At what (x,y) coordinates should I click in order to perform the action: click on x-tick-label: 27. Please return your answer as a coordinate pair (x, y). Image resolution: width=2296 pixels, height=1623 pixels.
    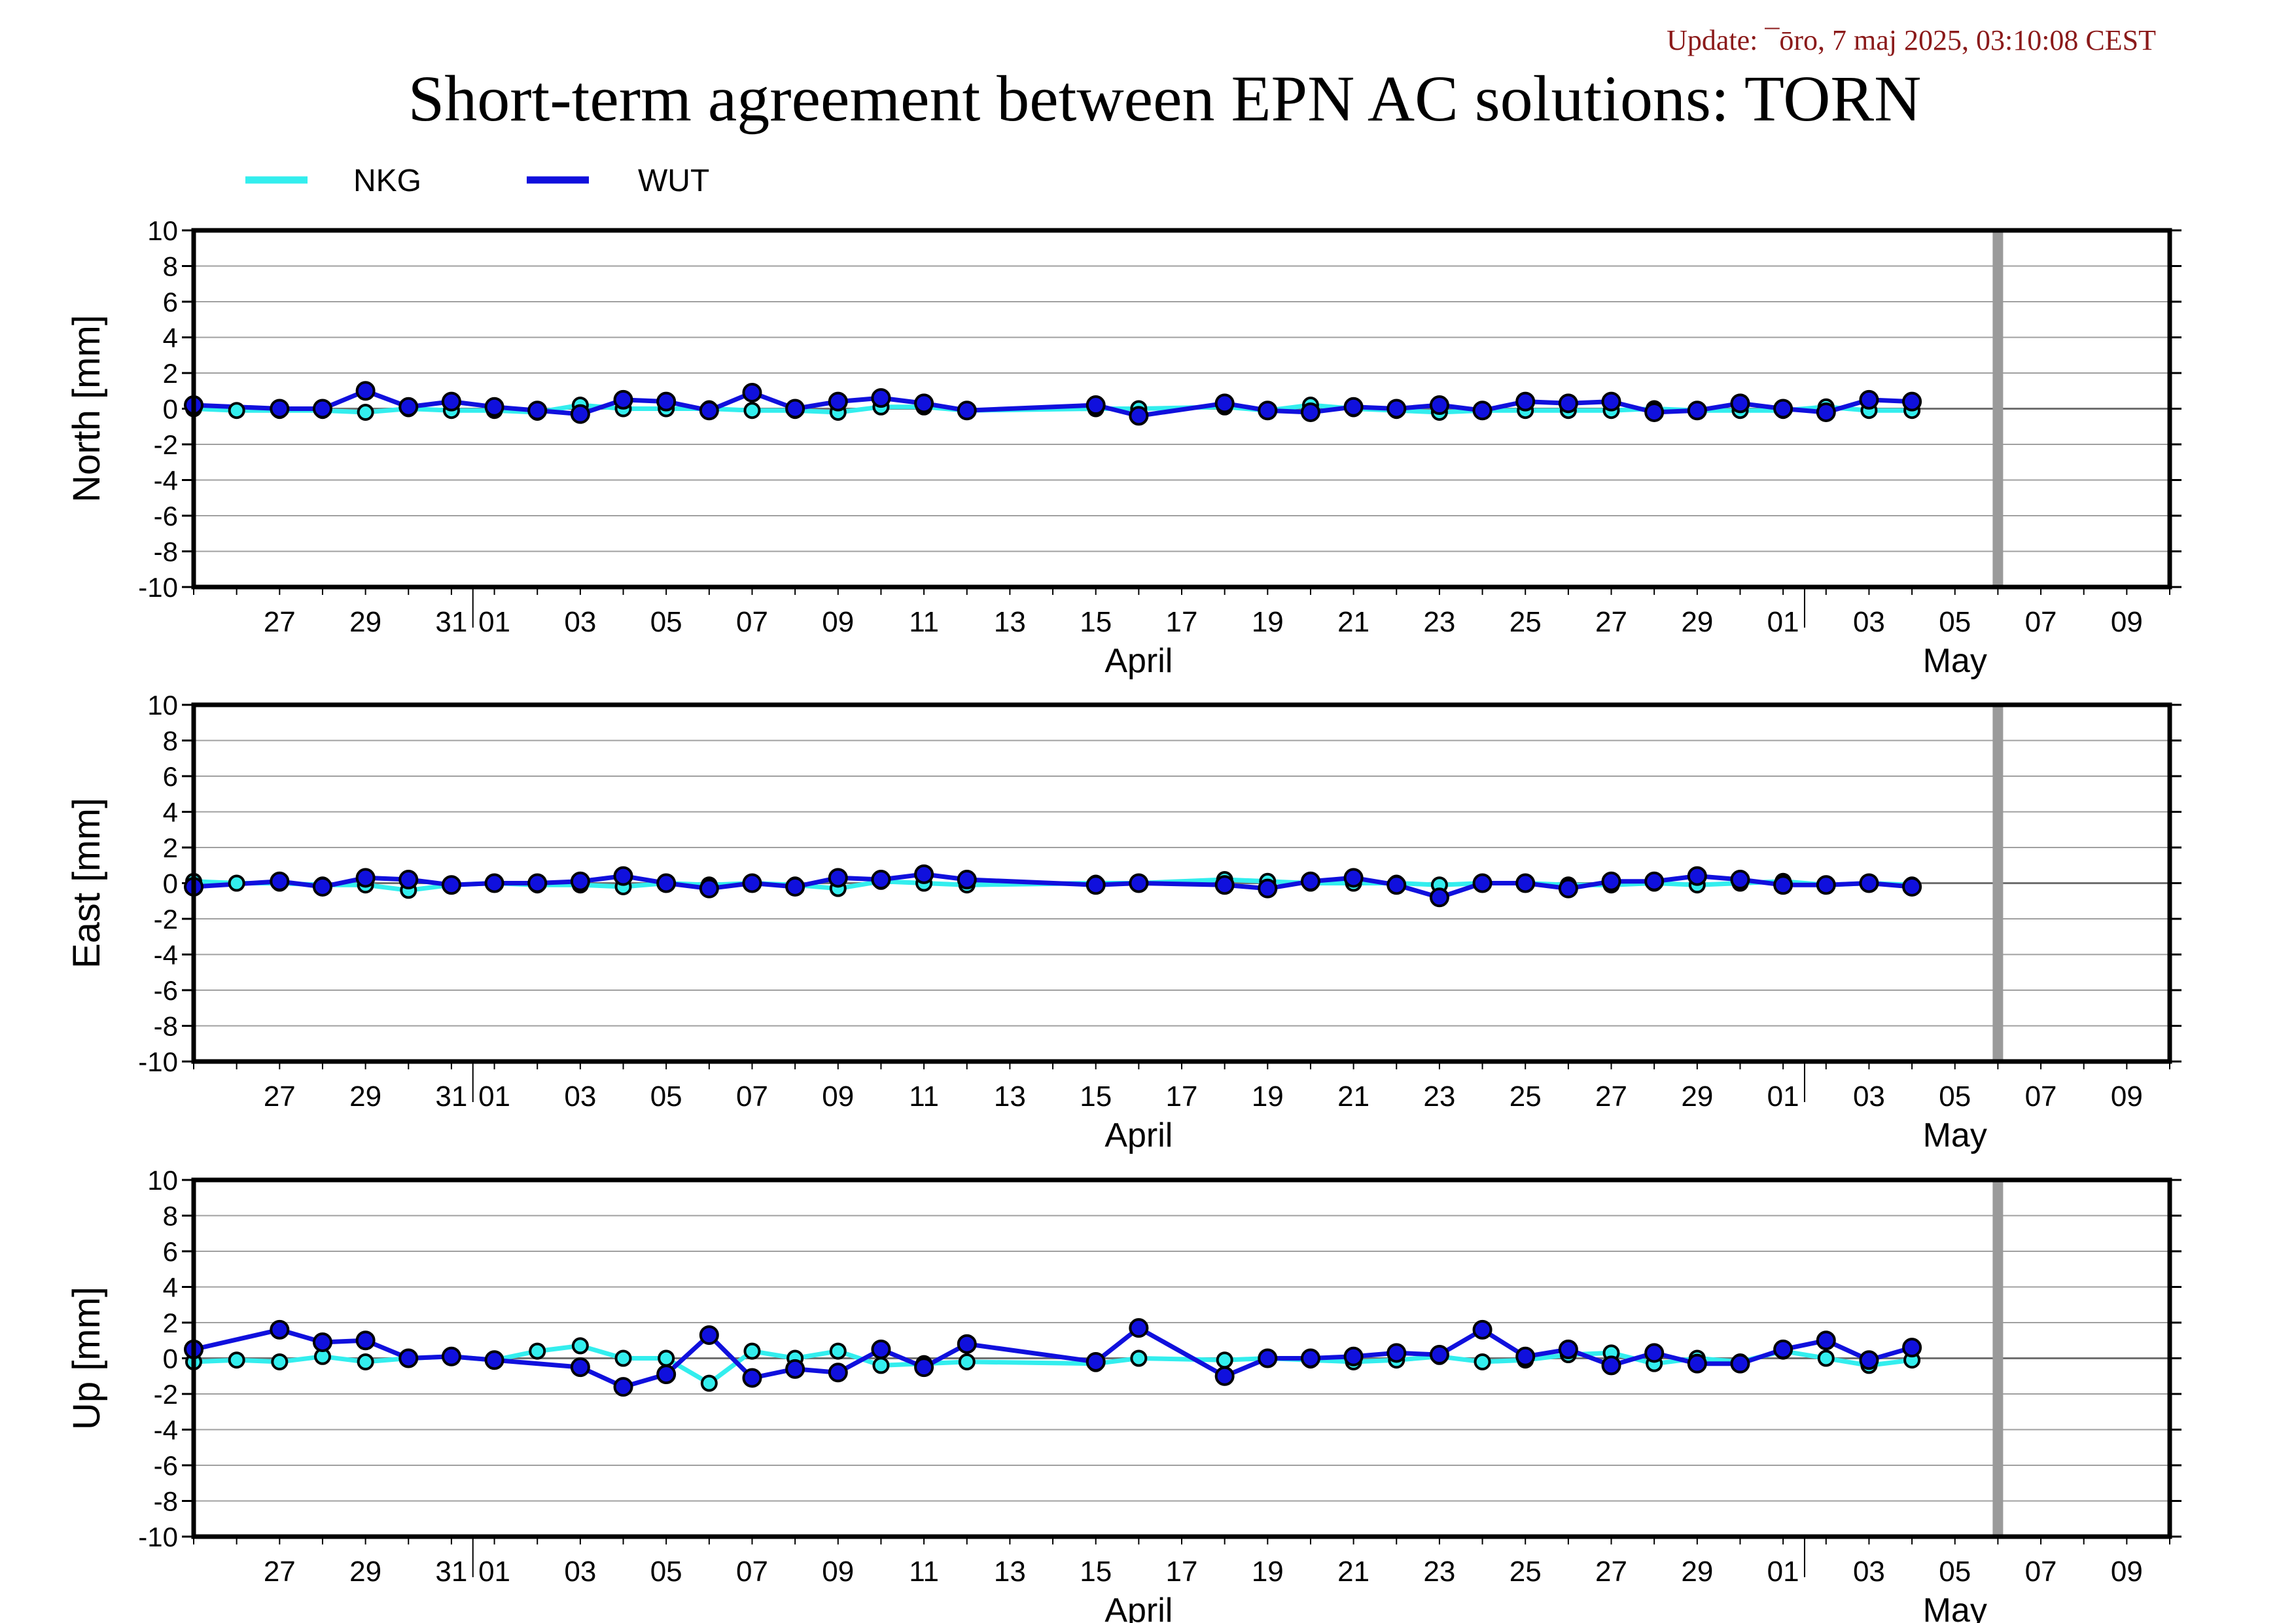
    Looking at the image, I should click on (1611, 622).